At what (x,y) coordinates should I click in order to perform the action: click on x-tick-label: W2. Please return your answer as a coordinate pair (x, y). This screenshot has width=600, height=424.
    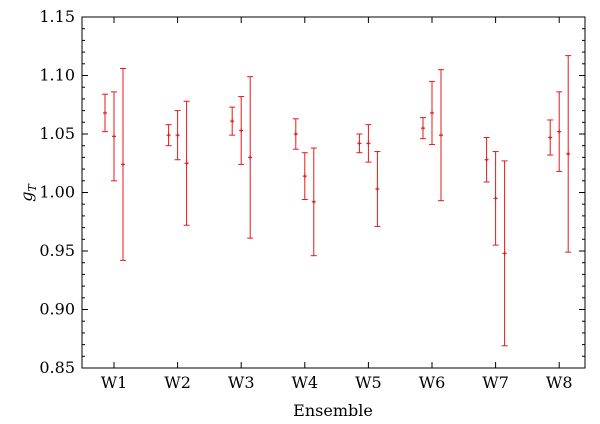
    Looking at the image, I should click on (177, 382).